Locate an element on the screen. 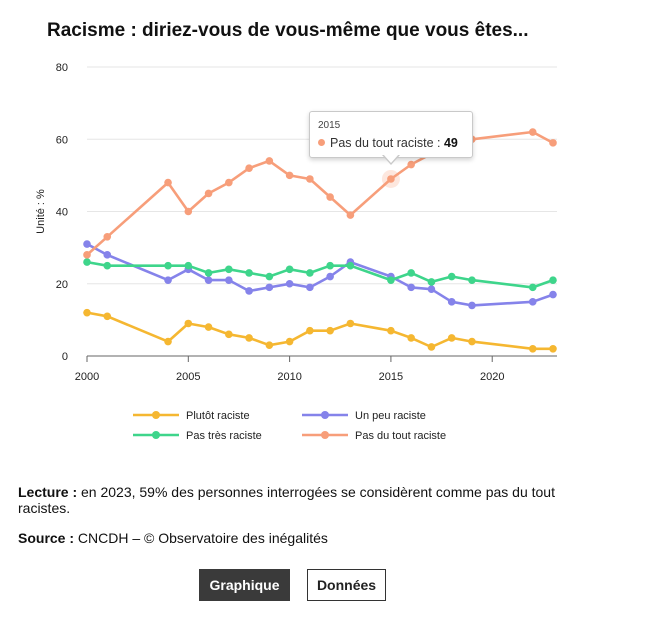 This screenshot has width=671, height=622. point-3-2001 is located at coordinates (107, 236).